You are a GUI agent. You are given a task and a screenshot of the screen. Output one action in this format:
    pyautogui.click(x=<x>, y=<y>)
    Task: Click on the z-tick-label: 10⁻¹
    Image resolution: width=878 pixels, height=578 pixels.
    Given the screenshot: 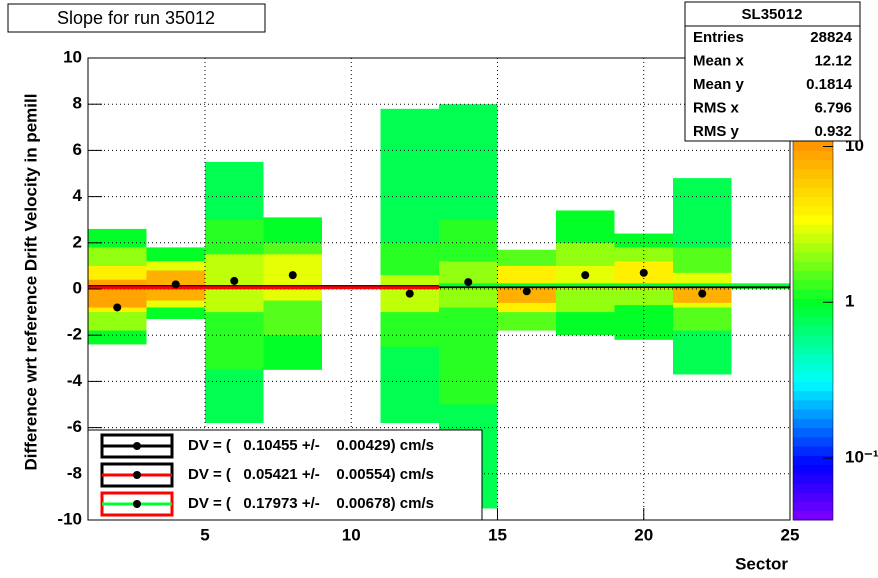 What is the action you would take?
    pyautogui.click(x=861, y=457)
    